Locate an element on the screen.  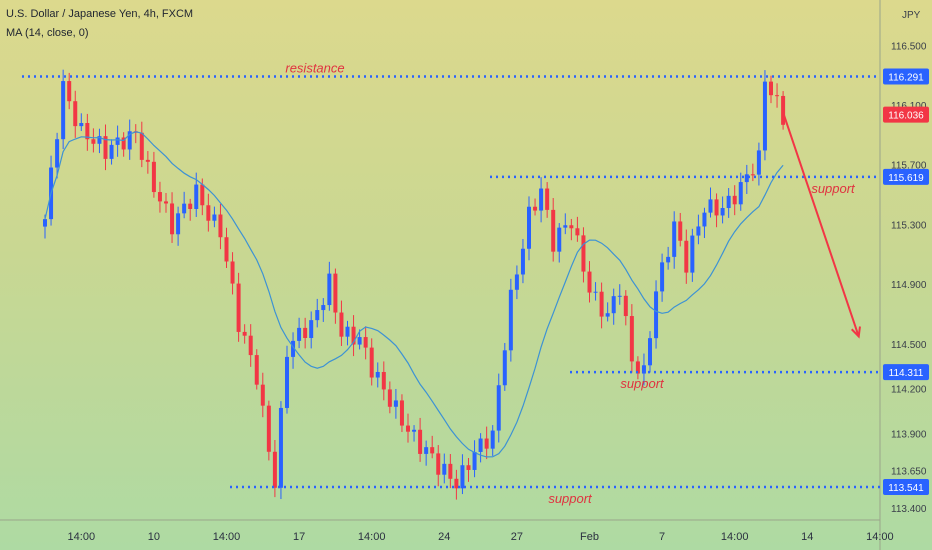
level-price-tag: 116.291 is located at coordinates (906, 76).